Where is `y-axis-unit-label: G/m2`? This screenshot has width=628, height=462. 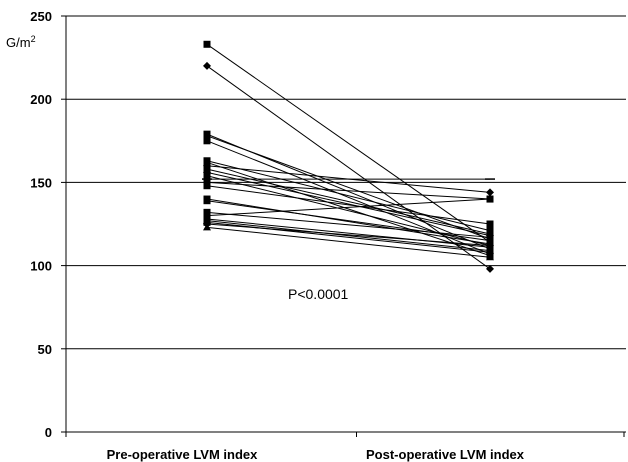 y-axis-unit-label: G/m2 is located at coordinates (21, 42).